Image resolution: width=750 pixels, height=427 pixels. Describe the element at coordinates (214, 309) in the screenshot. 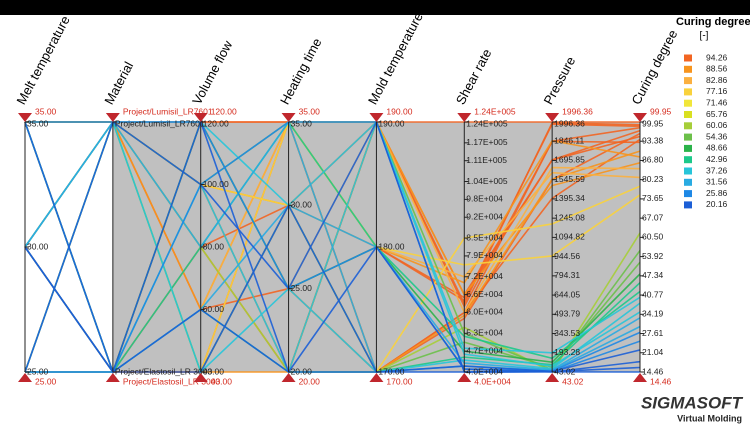

I see `tick-label: 60.00` at that location.